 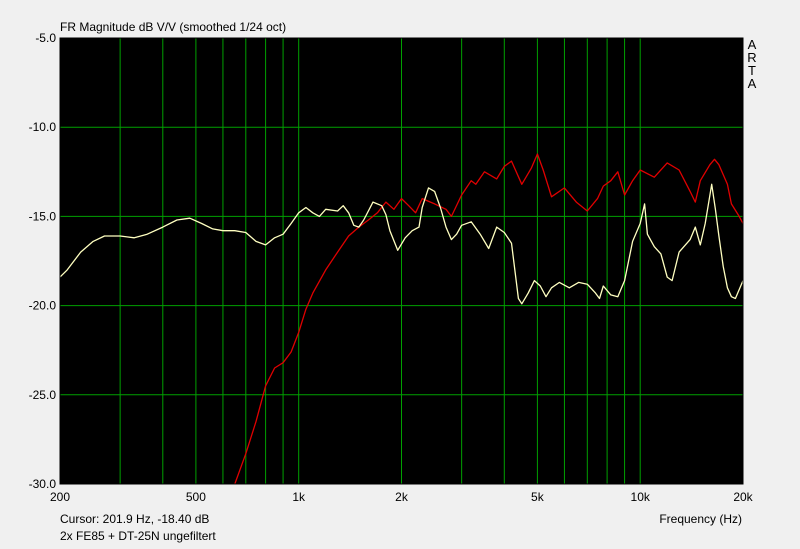 I want to click on x-tick-label: 2k, so click(x=402, y=497).